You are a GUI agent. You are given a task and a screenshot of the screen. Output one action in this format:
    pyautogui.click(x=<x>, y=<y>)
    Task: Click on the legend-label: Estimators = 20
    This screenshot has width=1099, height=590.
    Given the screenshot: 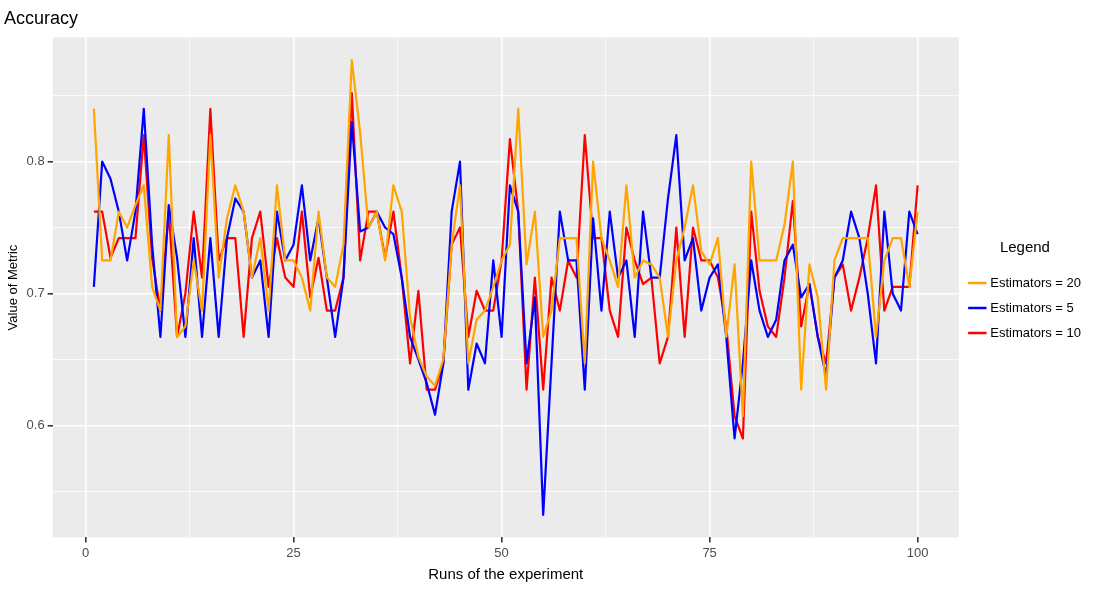 What is the action you would take?
    pyautogui.click(x=1036, y=282)
    